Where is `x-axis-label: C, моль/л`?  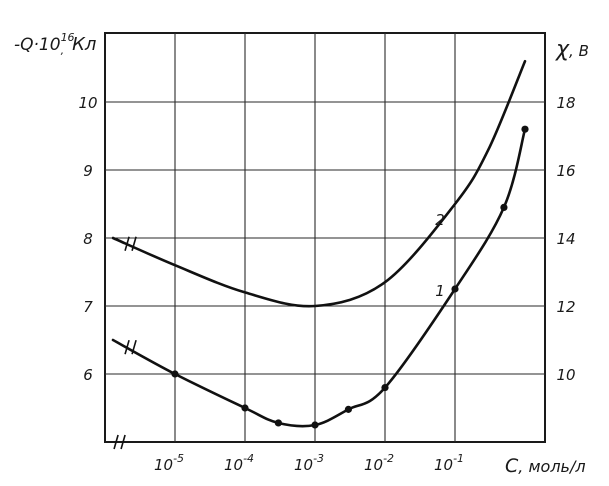 x-axis-label: C, моль/л is located at coordinates (545, 466).